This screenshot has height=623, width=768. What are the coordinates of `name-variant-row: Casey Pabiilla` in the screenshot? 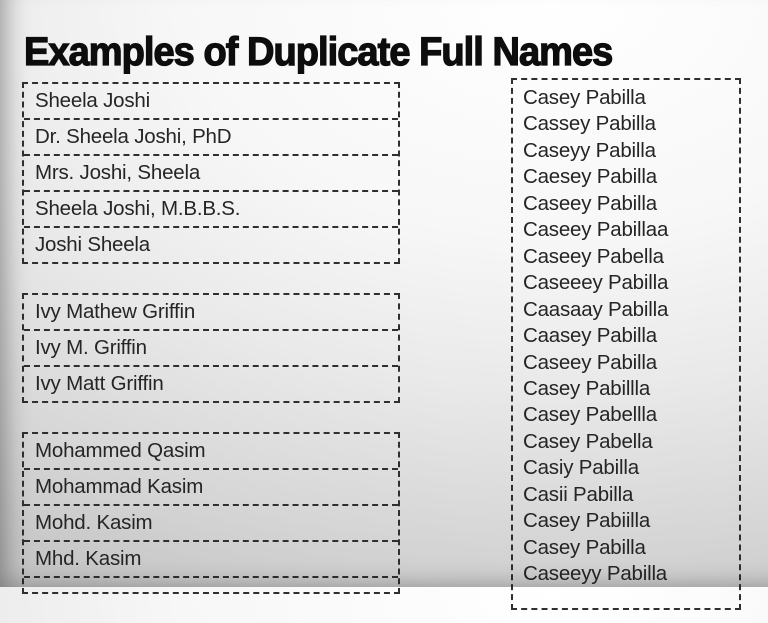 It's located at (587, 521).